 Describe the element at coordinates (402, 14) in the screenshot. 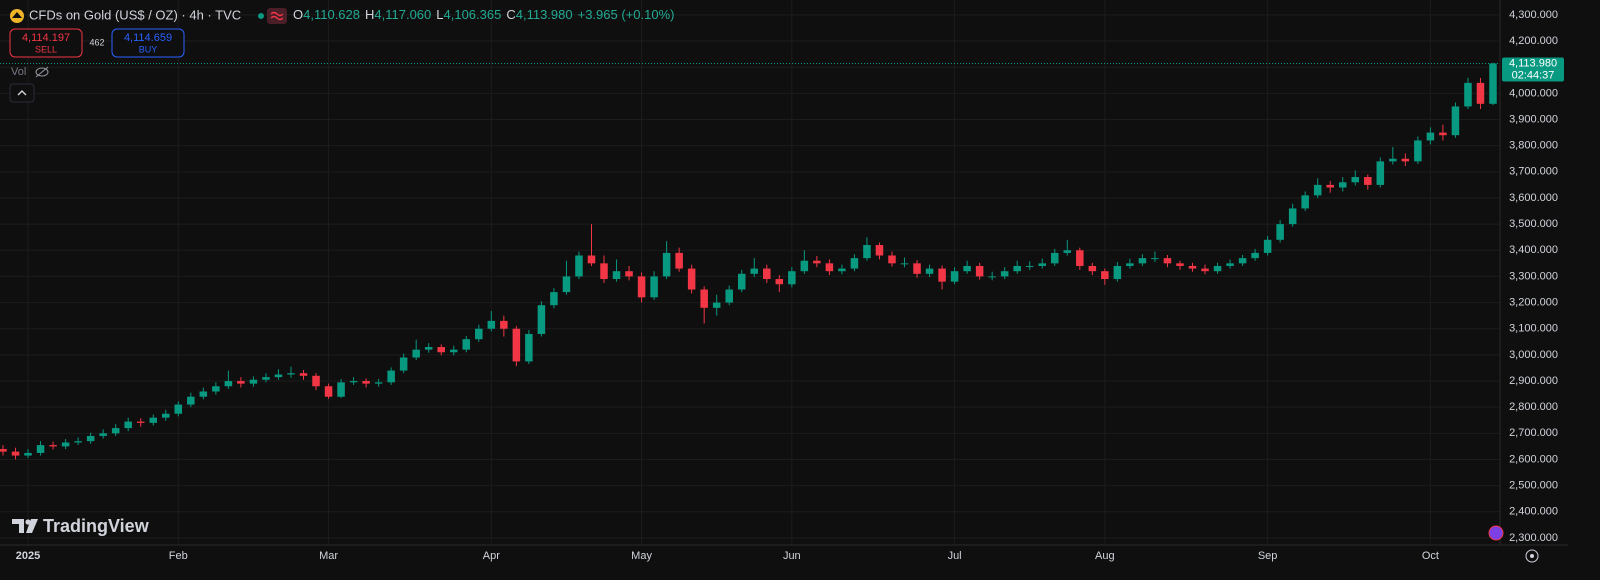

I see `high-value: 4,117.060` at that location.